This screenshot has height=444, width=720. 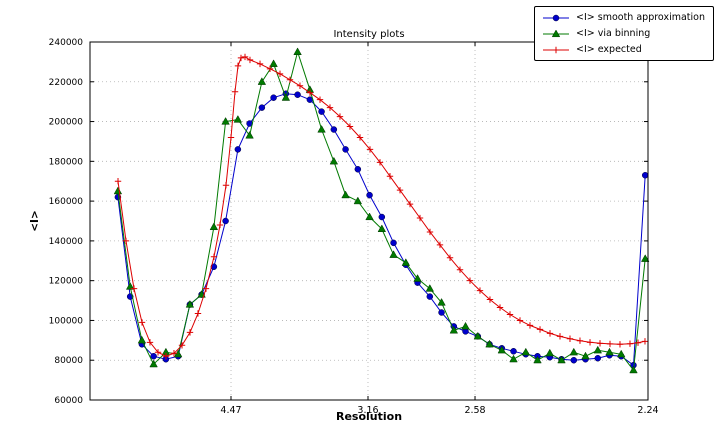 What do you see at coordinates (66, 162) in the screenshot?
I see `svg-text: 180000` at bounding box center [66, 162].